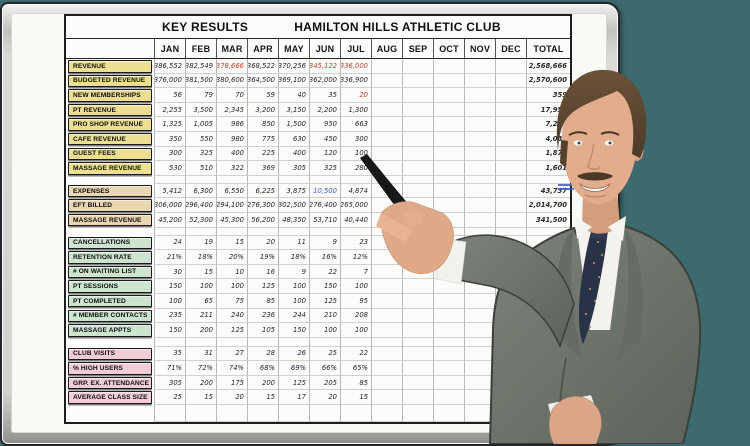 This screenshot has width=750, height=446. Describe the element at coordinates (169, 81) in the screenshot. I see `cell-jan: 376,000` at that location.